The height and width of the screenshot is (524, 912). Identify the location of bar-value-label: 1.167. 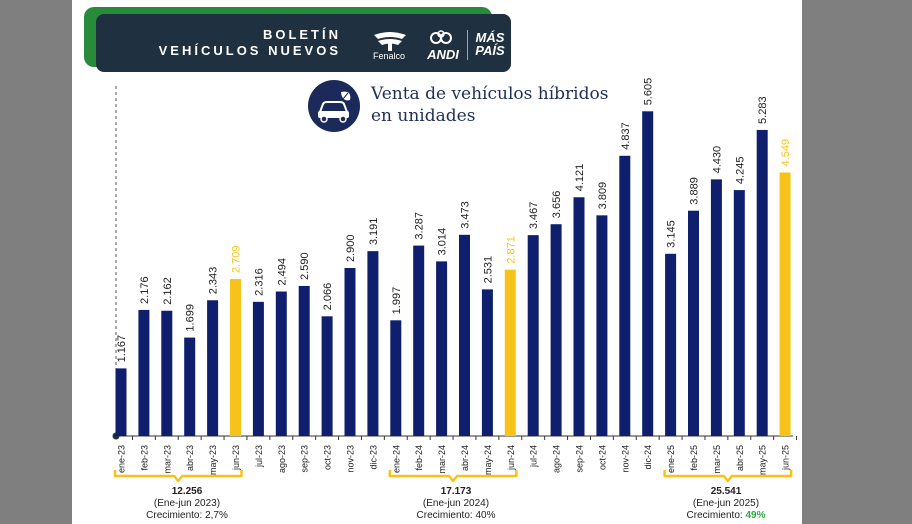
(122, 349).